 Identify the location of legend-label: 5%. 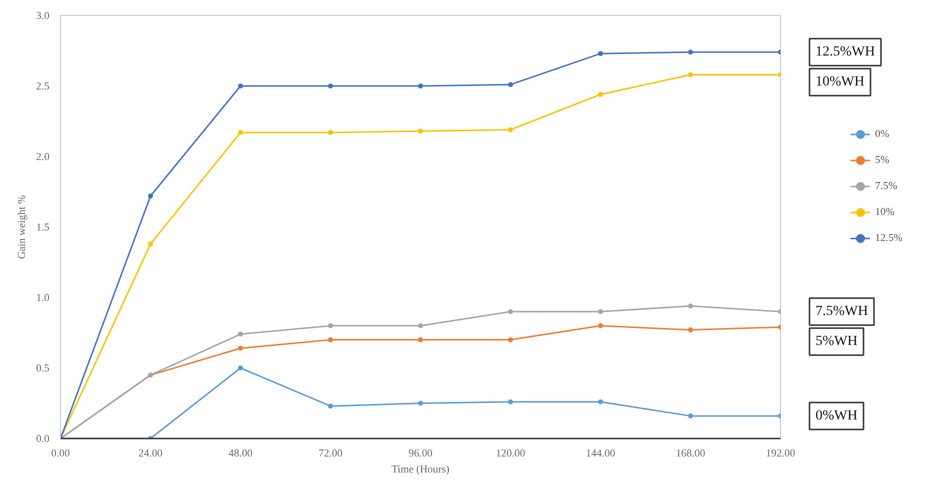
(882, 160).